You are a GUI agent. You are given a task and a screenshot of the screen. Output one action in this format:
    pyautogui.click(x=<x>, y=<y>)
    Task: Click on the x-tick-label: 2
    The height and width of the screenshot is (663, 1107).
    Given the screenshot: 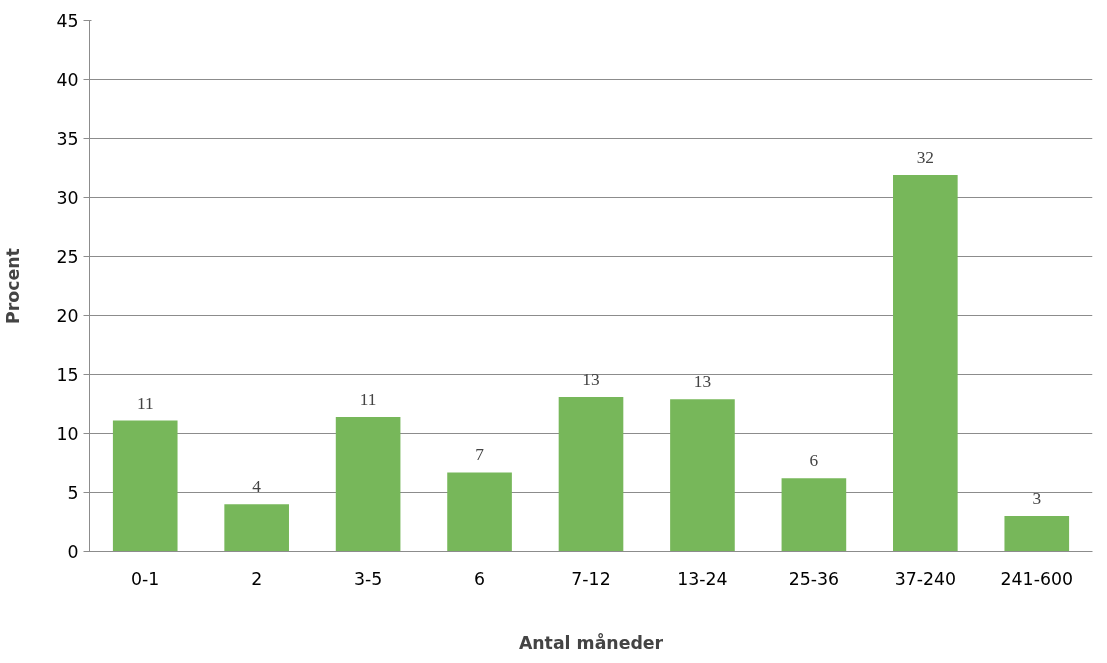 What is the action you would take?
    pyautogui.click(x=257, y=578)
    